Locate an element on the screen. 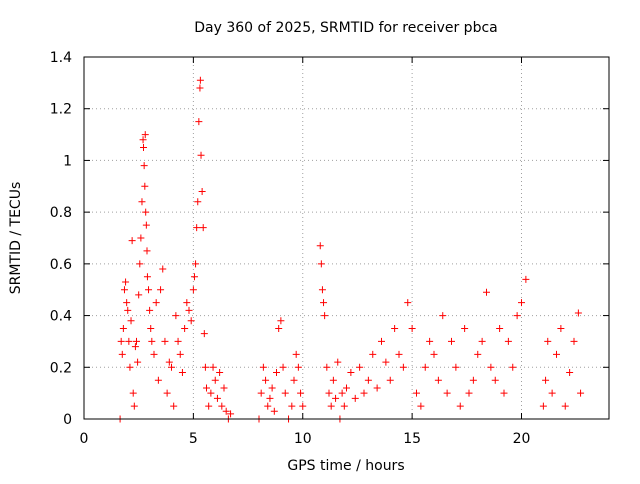  y-tick-label: 0.8 is located at coordinates (61, 213).